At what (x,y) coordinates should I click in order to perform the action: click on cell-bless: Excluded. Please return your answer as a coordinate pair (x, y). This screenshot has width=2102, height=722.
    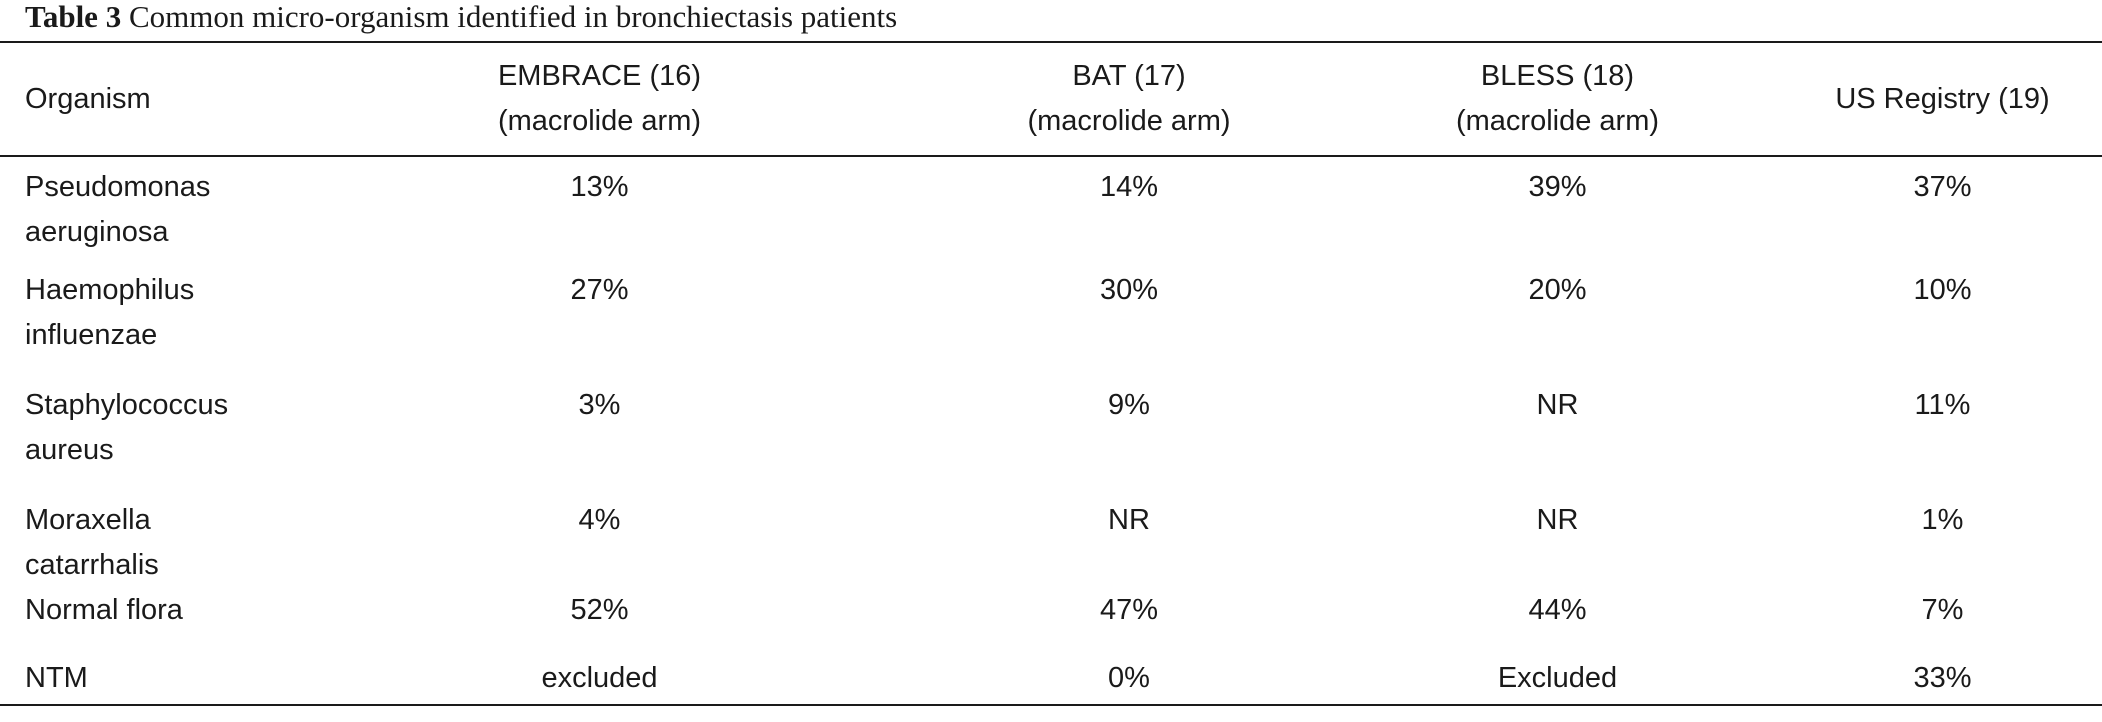
    Looking at the image, I should click on (1557, 678).